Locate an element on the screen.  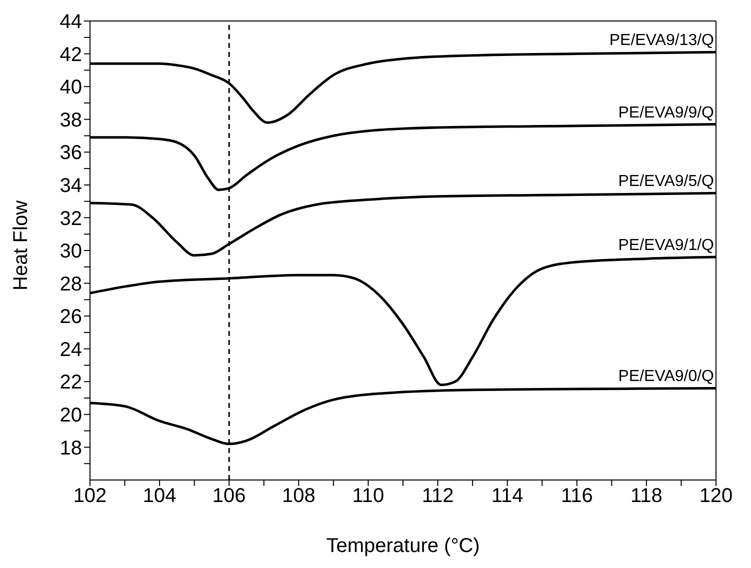
x-tick-label: 114 is located at coordinates (507, 496).